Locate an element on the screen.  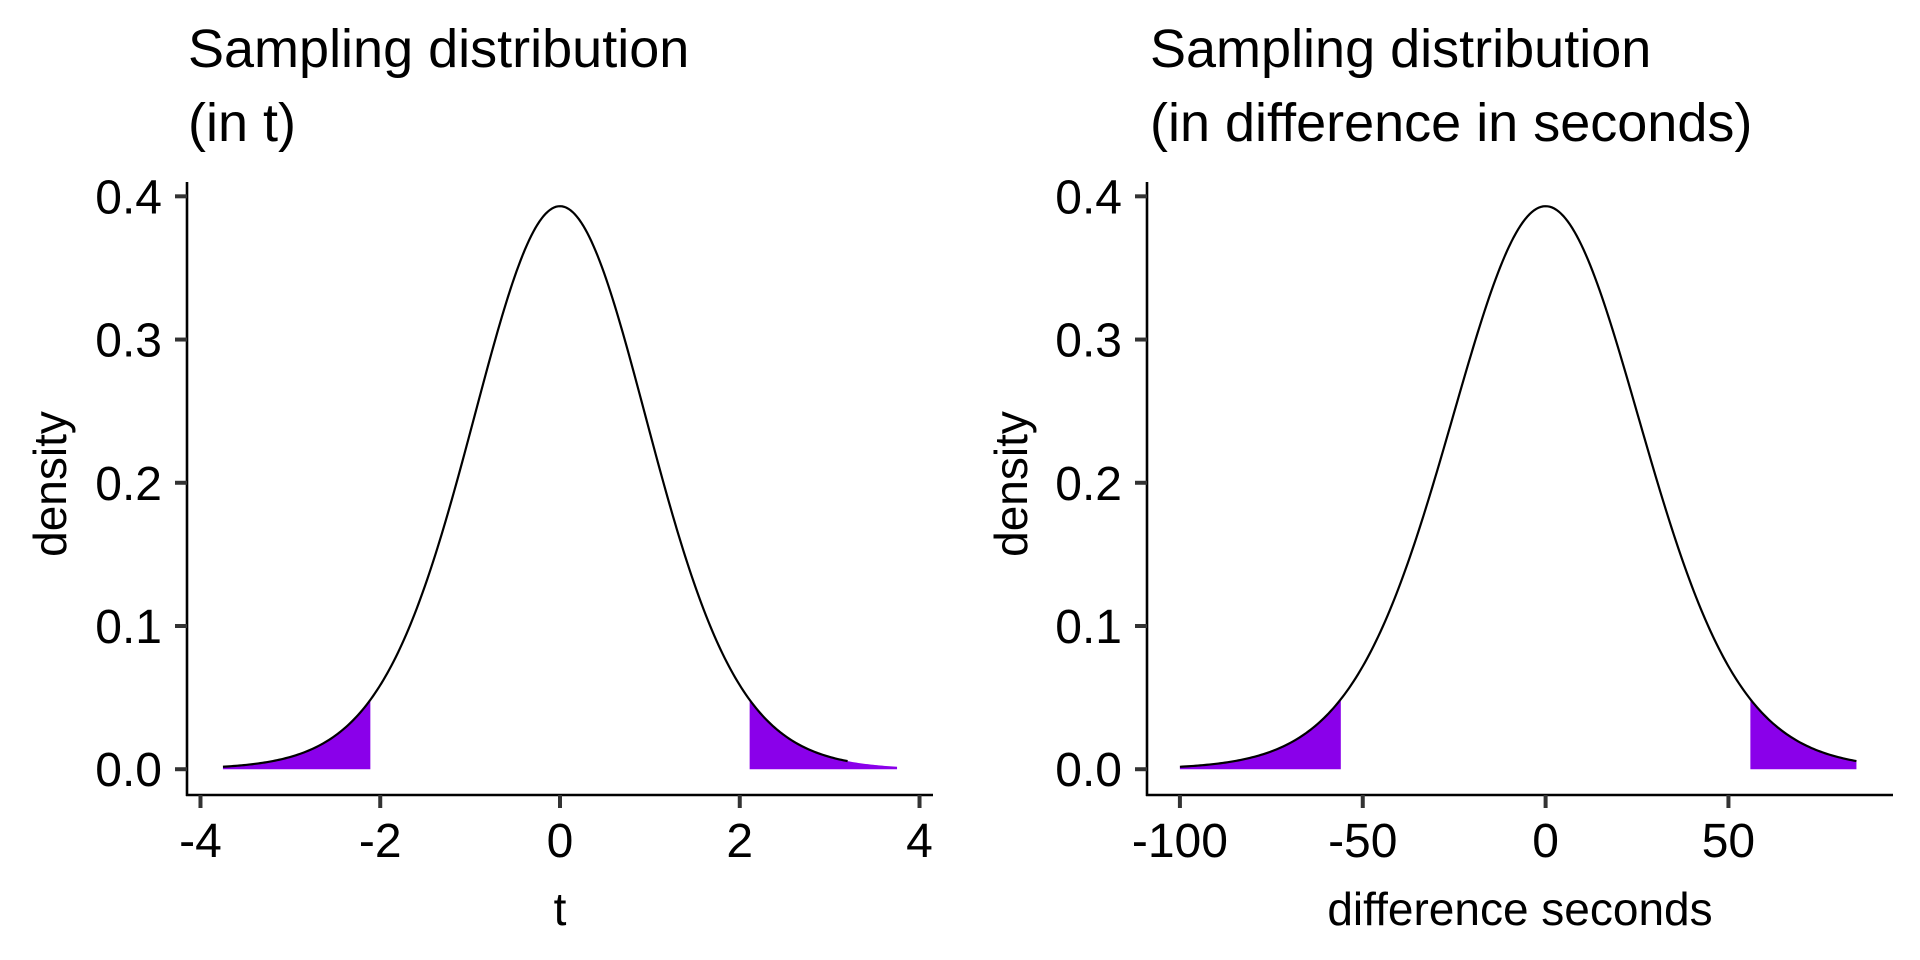
x-tick-label: -2 is located at coordinates (380, 841).